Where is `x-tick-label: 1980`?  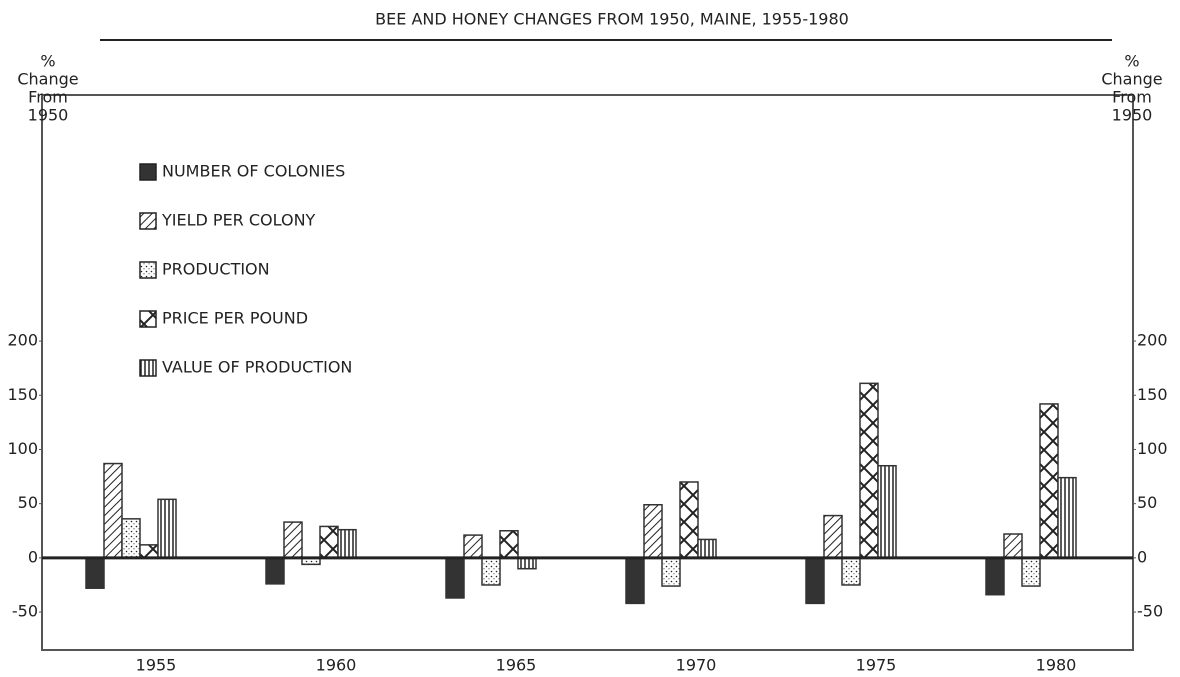 x-tick-label: 1980 is located at coordinates (1056, 665).